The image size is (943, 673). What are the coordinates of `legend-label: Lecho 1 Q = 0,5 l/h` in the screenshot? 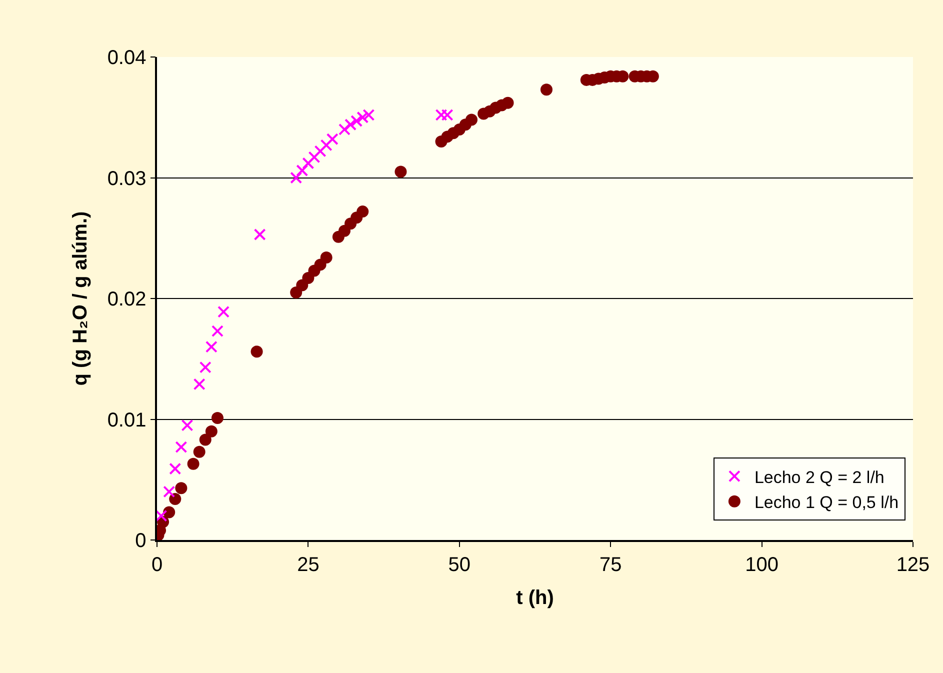 It's located at (826, 502).